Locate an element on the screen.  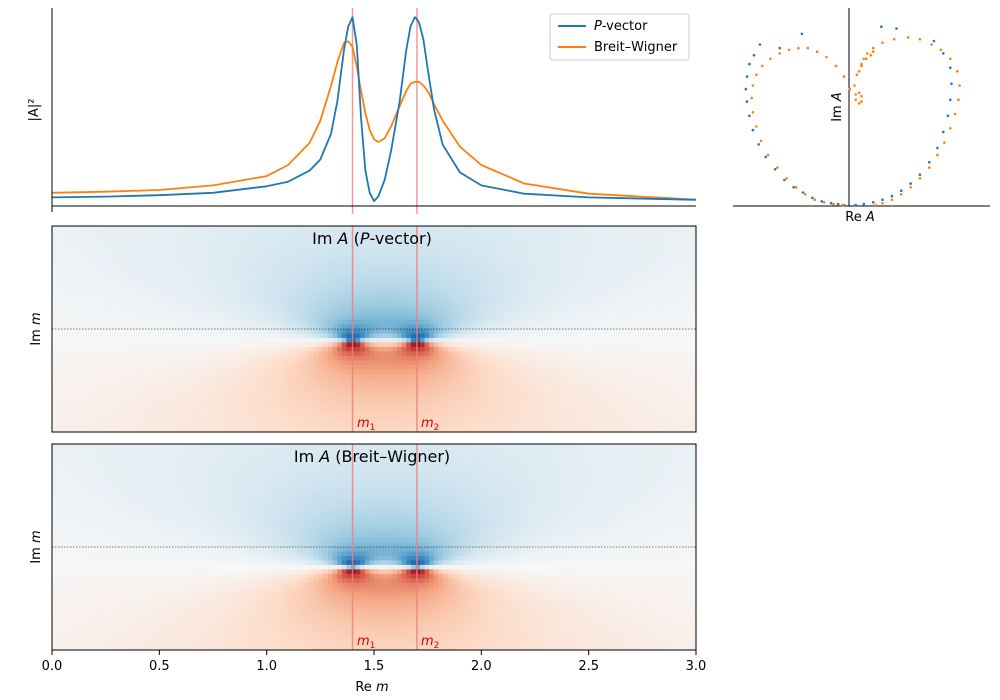
intensity-legend: P-vector Breit–Wigner is located at coordinates (619, 37).